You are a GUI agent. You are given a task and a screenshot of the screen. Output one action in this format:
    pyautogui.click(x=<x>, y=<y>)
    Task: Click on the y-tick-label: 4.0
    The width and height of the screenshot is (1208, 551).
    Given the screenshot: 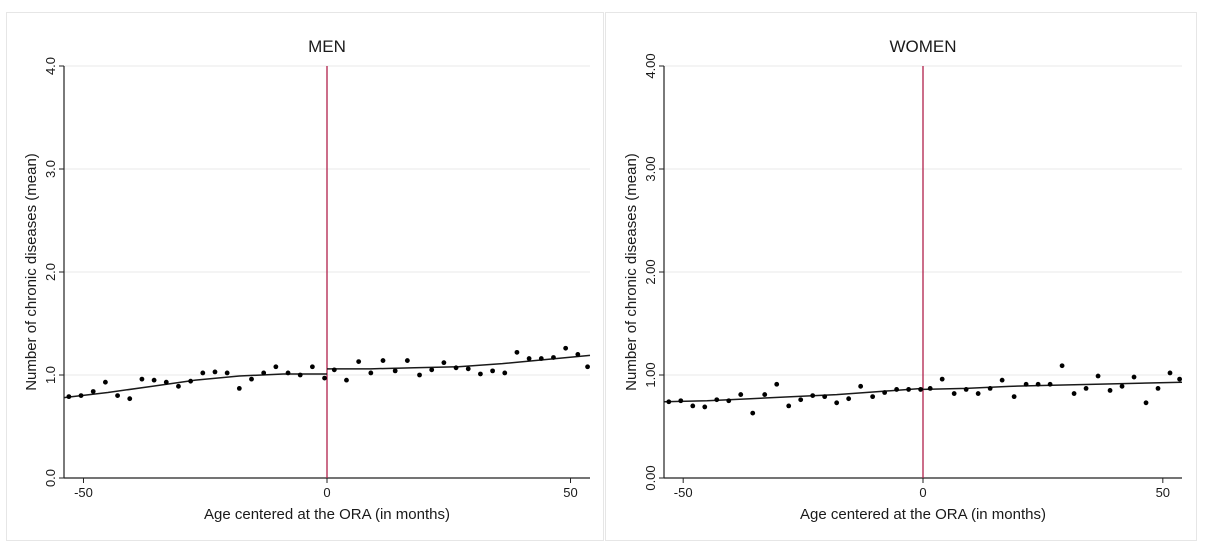 What is the action you would take?
    pyautogui.click(x=50, y=66)
    